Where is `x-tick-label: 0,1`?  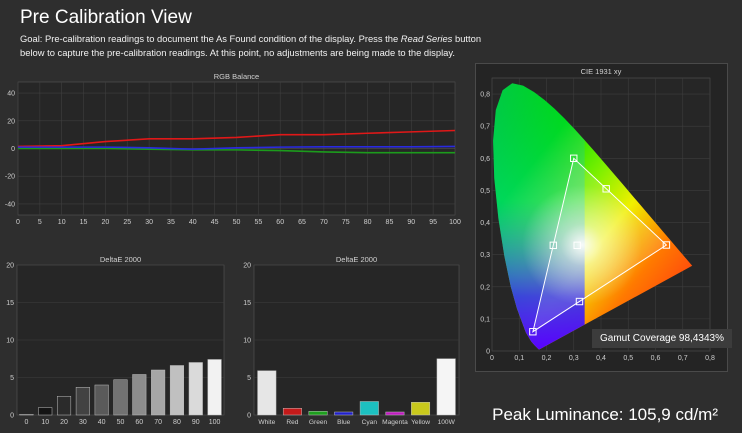
x-tick-label: 0,1 is located at coordinates (519, 358).